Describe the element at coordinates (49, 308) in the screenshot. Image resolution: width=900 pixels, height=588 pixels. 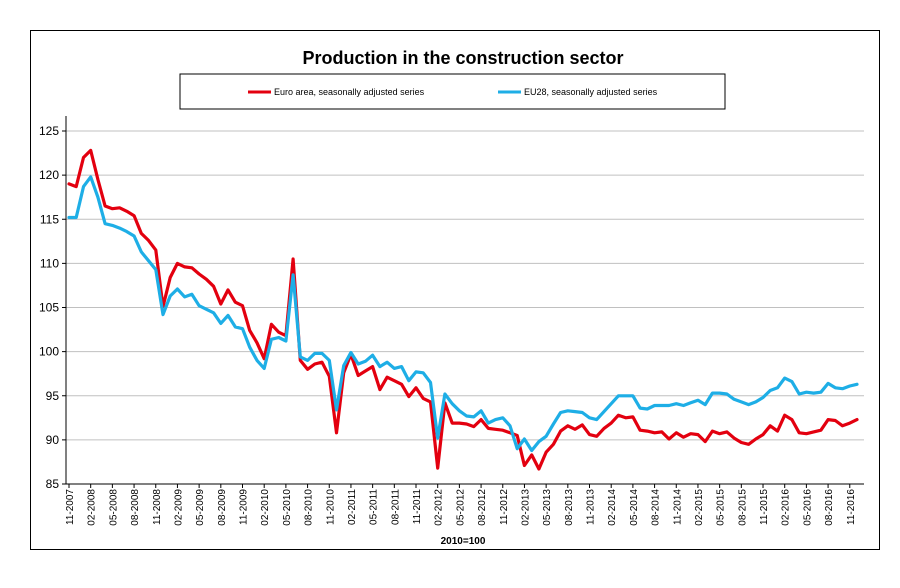
I see `y-tick-label: 105` at that location.